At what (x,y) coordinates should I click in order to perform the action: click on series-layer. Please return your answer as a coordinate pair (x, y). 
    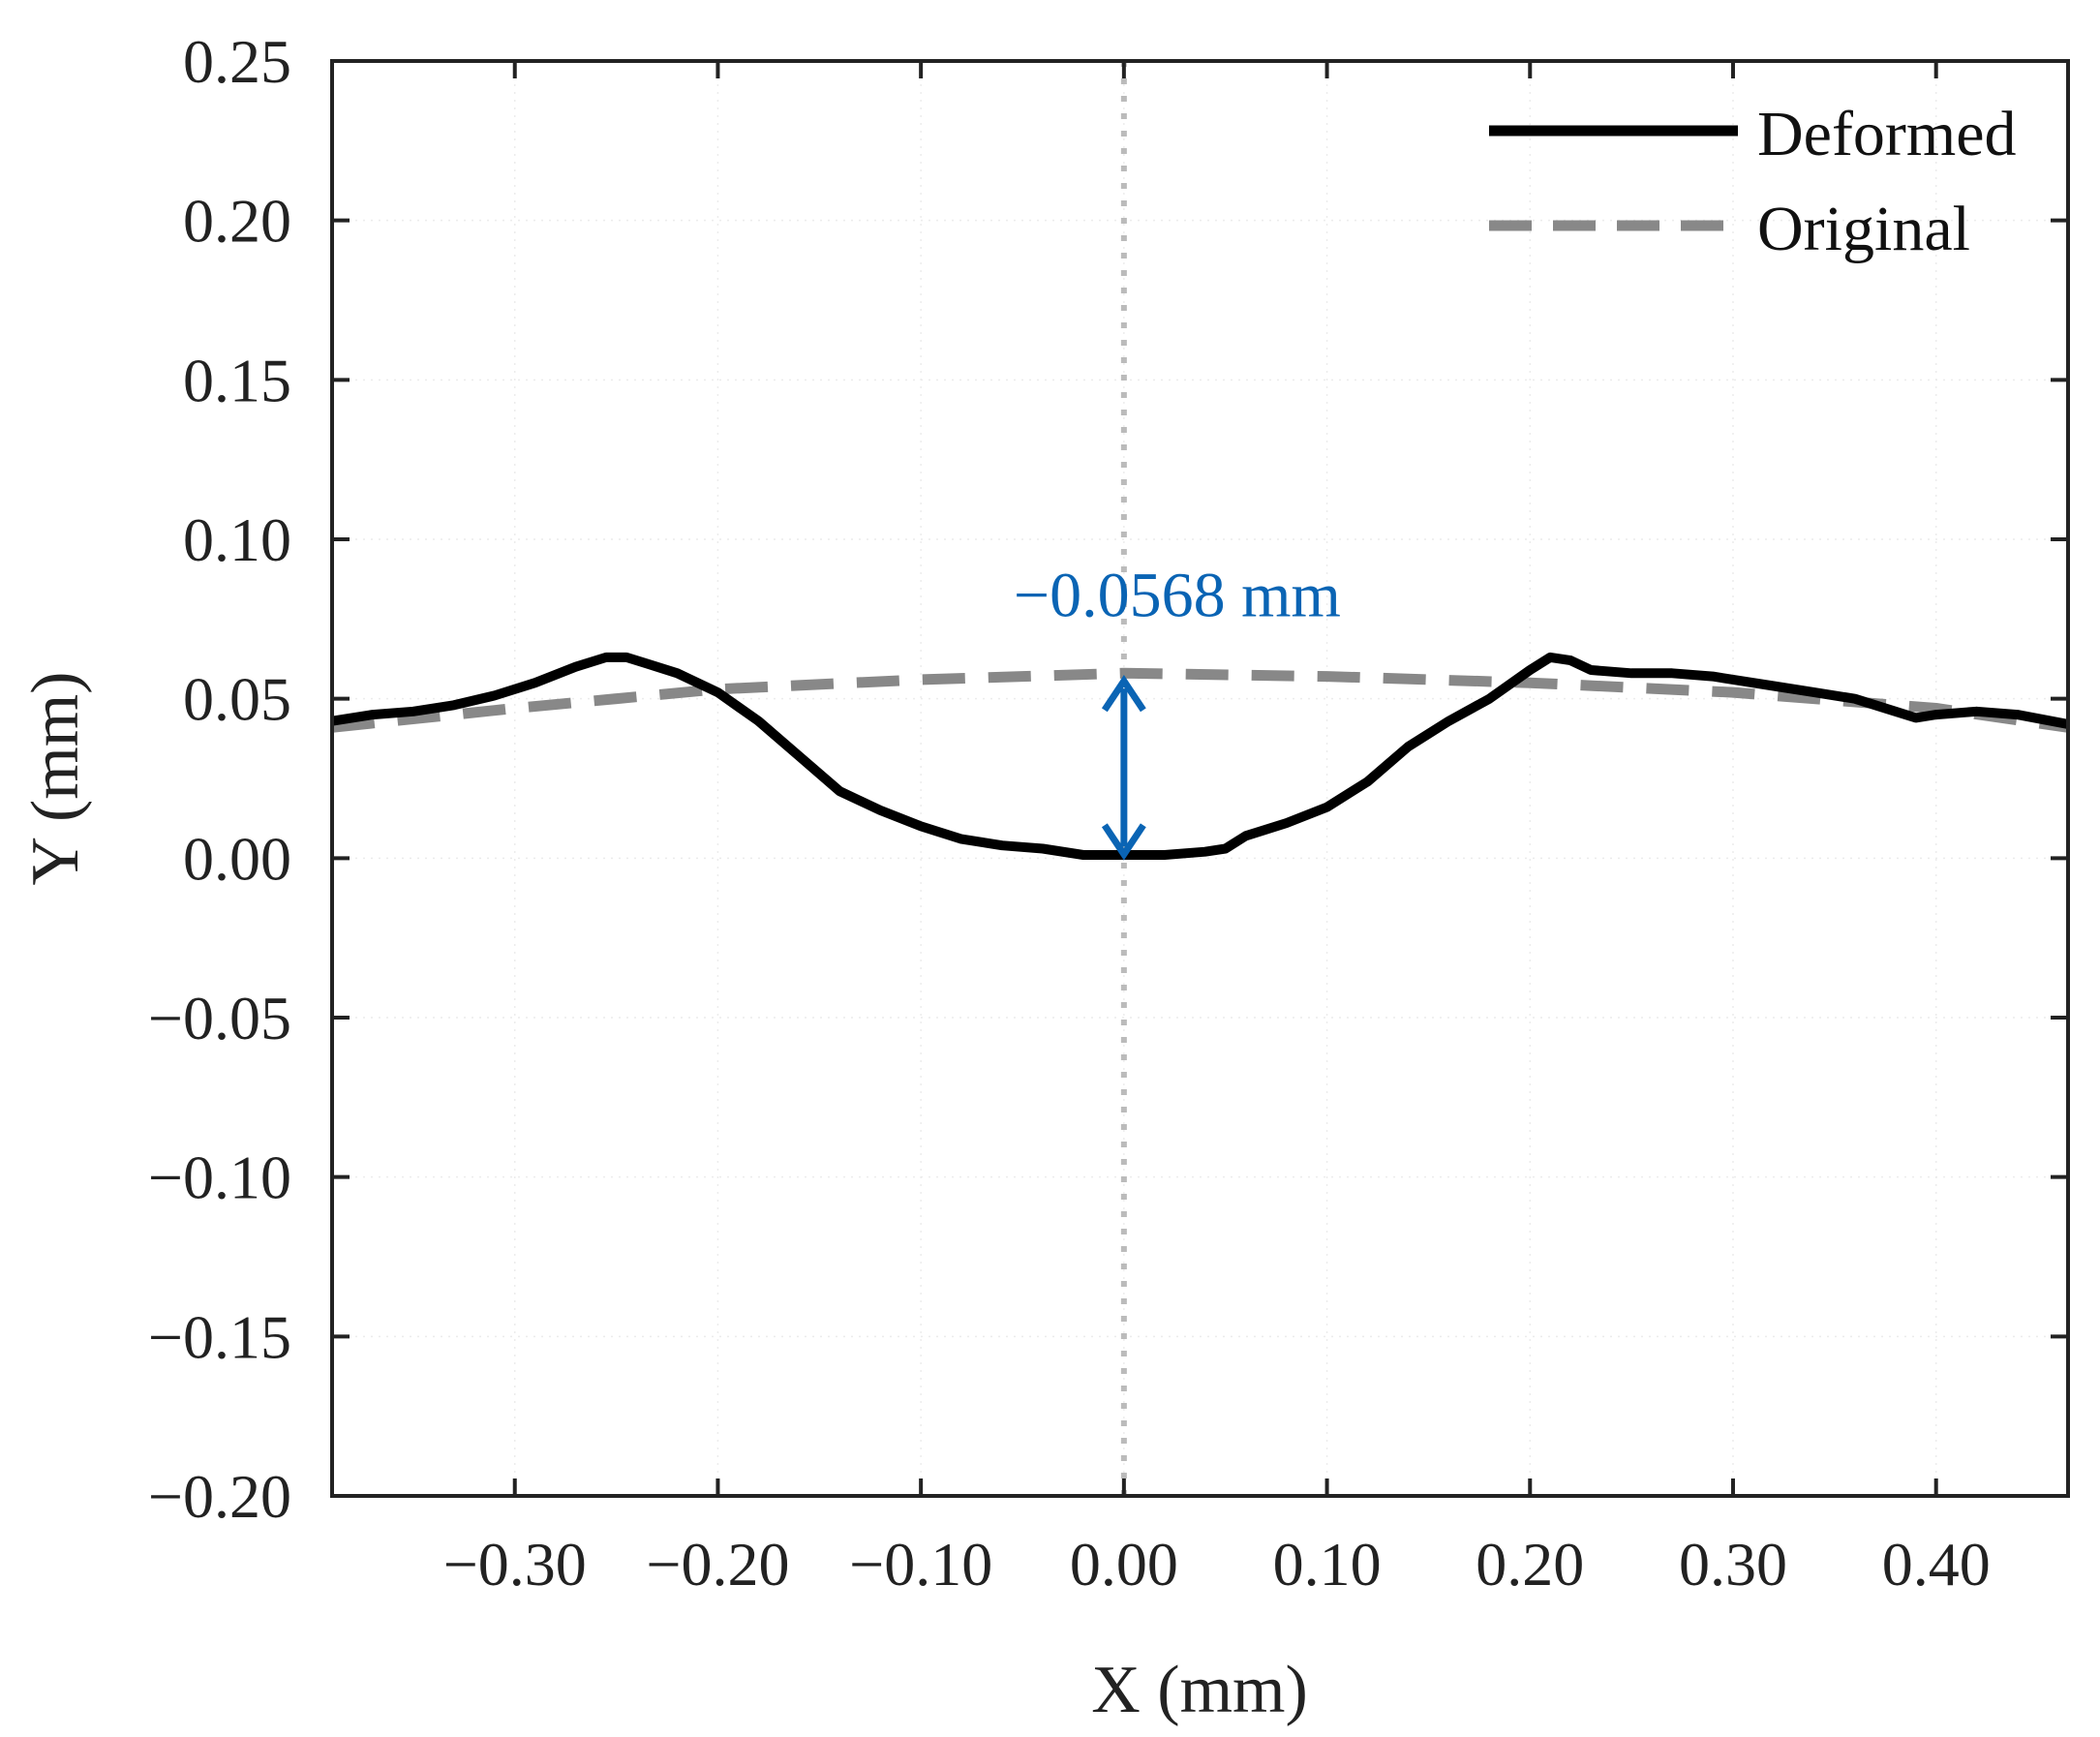
    Looking at the image, I should click on (1200, 756).